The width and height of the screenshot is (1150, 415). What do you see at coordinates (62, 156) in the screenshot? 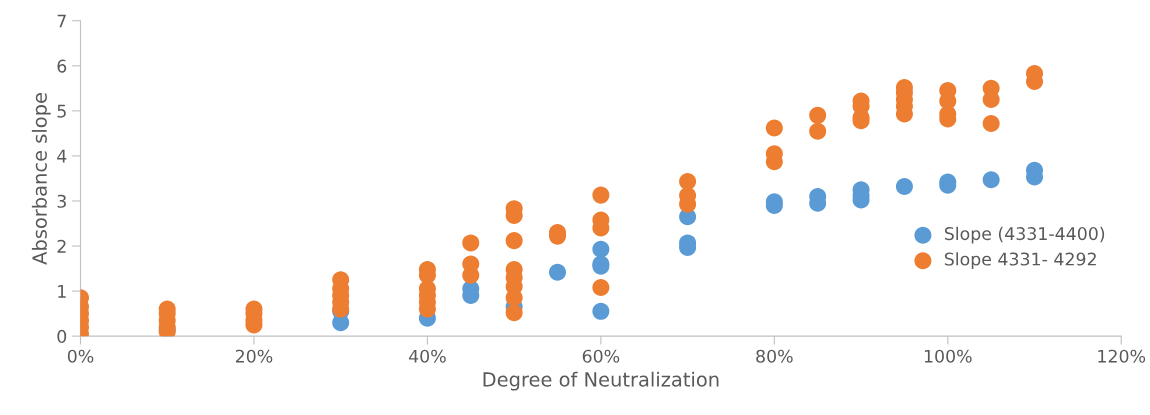
I see `y-tick-label: 4` at bounding box center [62, 156].